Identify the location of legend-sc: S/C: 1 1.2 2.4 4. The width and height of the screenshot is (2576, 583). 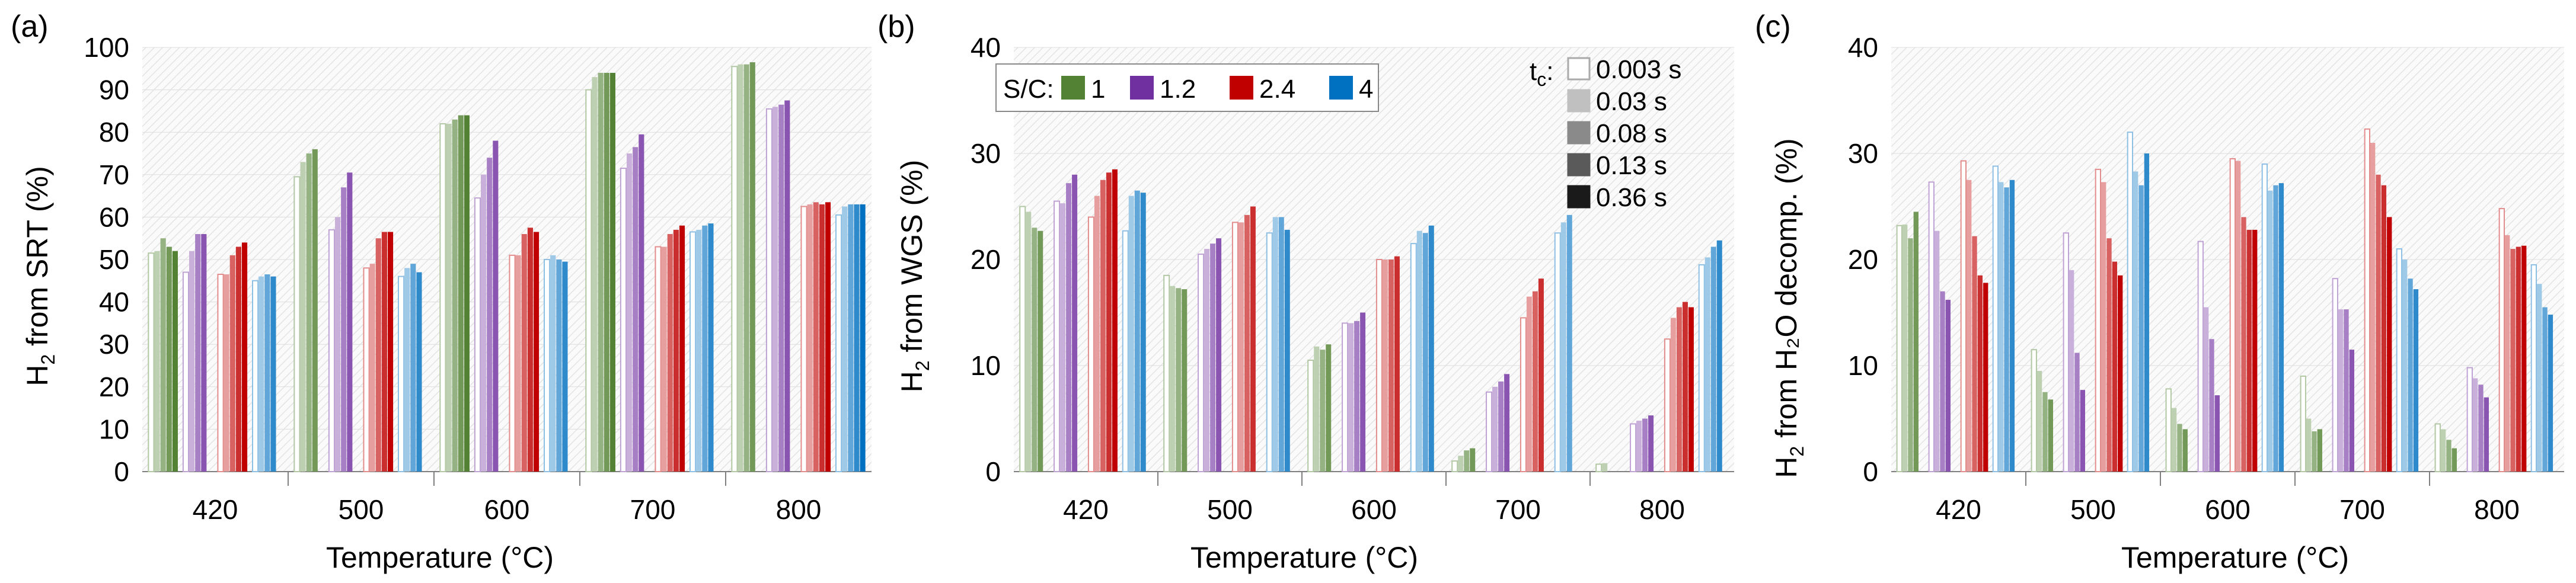
(1187, 88).